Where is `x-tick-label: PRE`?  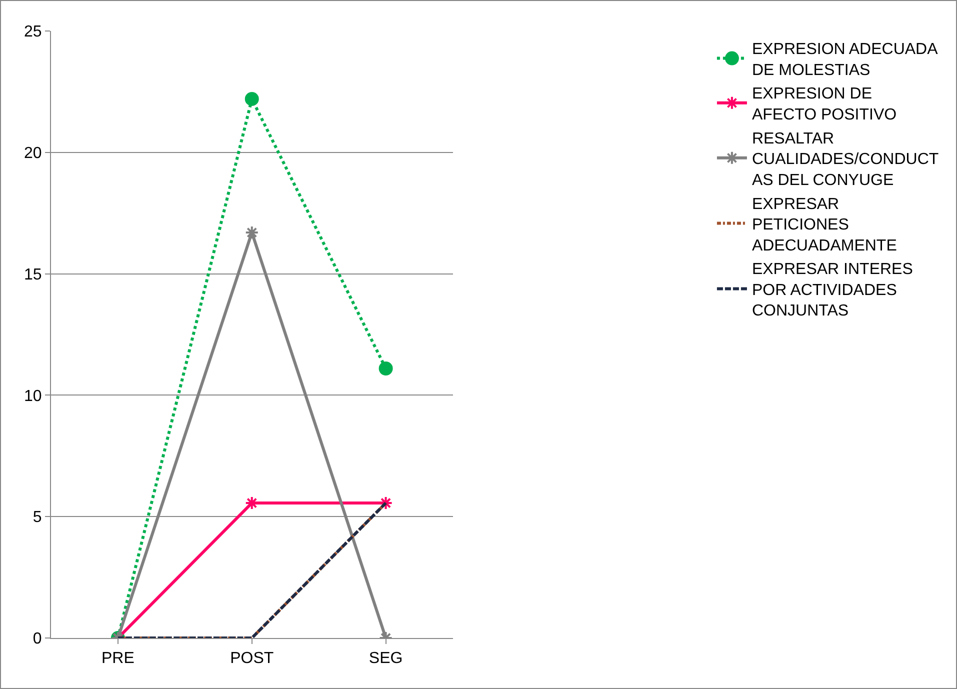
x-tick-label: PRE is located at coordinates (118, 659).